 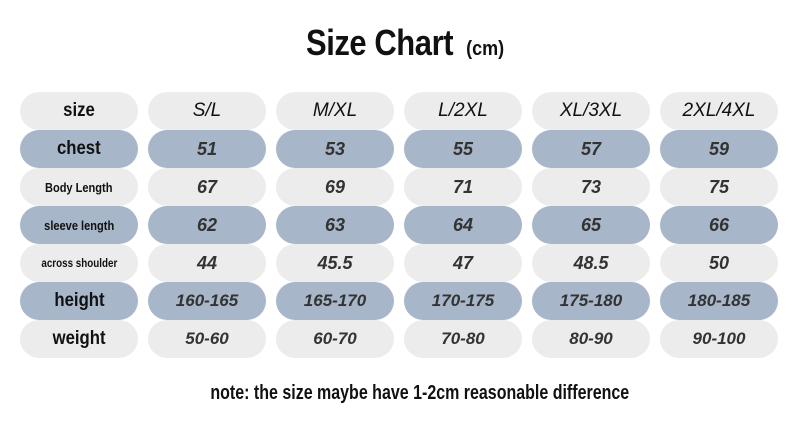 I want to click on cell-value: 53, so click(x=335, y=148).